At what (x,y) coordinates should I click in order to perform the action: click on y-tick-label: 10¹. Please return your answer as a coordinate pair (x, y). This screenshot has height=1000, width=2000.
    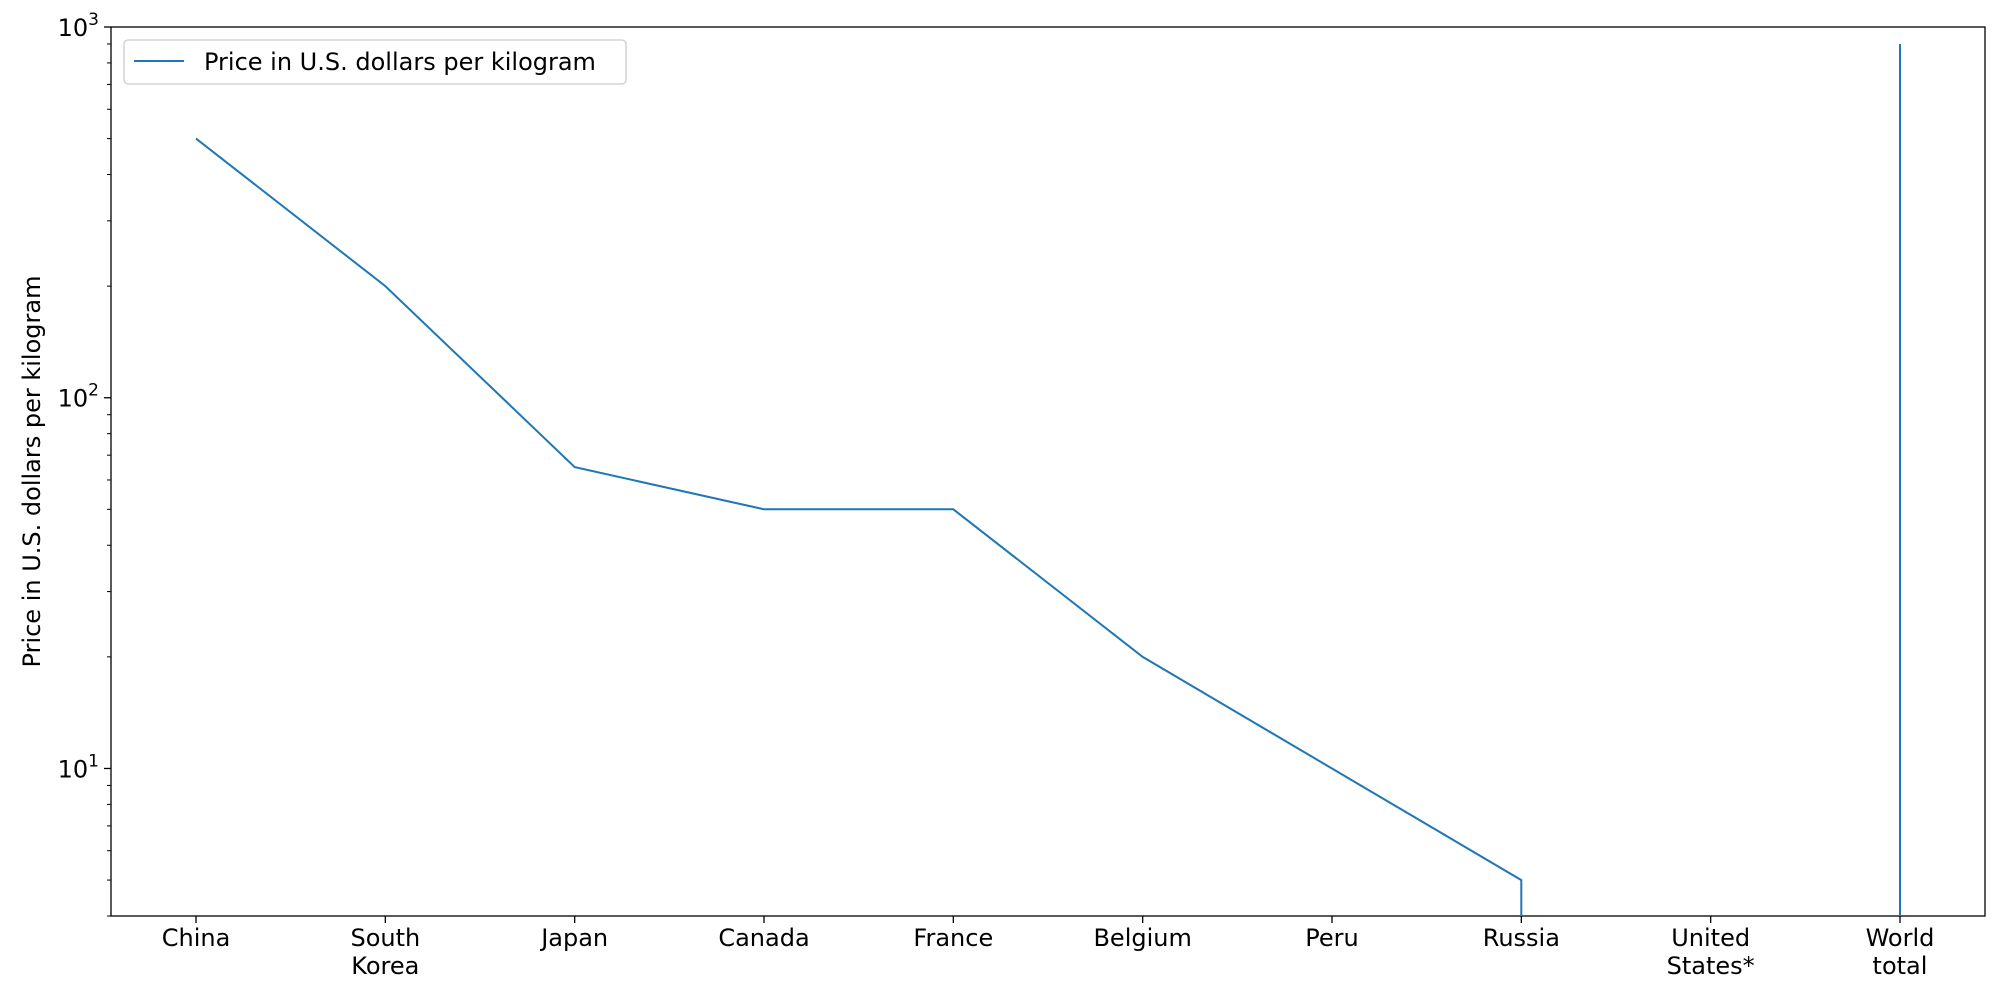
    Looking at the image, I should click on (78, 767).